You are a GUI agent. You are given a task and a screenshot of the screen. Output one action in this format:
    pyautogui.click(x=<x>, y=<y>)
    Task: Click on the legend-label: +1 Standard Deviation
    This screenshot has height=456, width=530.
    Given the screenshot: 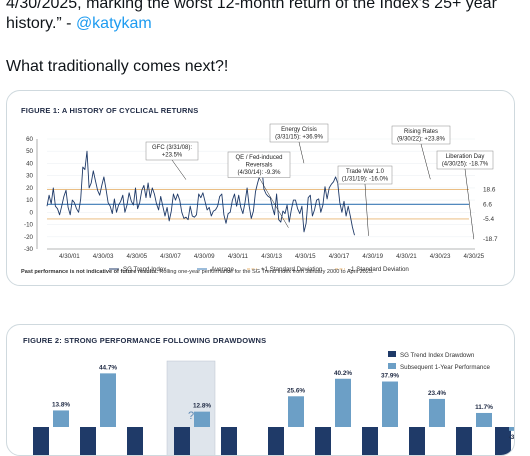 What is the action you would take?
    pyautogui.click(x=292, y=269)
    